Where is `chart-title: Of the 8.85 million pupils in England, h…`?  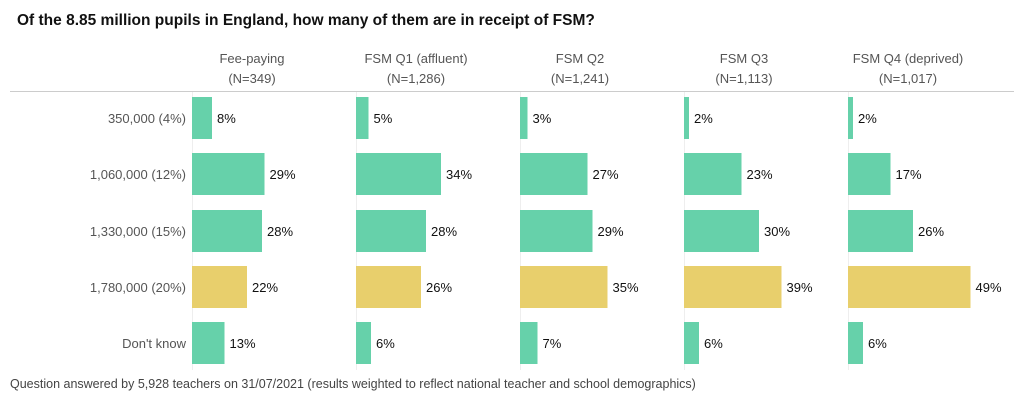 chart-title: Of the 8.85 million pupils in England, h… is located at coordinates (306, 20).